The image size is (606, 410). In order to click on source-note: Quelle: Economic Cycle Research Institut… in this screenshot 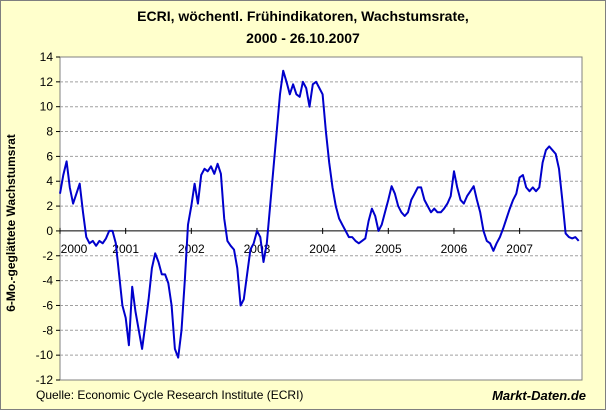, I will do `click(170, 395)`.